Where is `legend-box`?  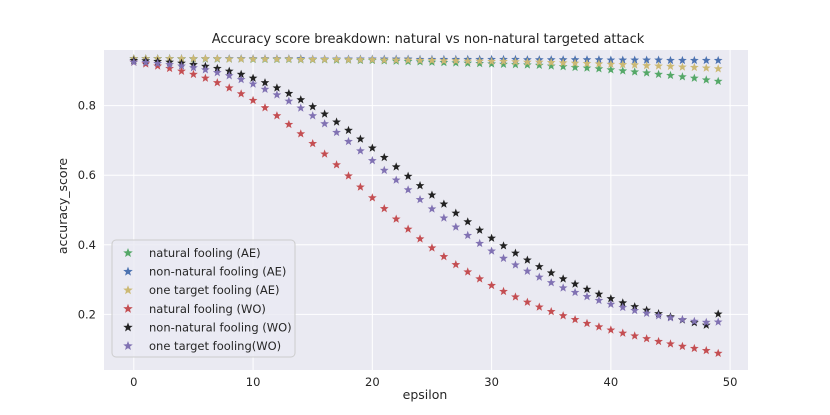 legend-box is located at coordinates (203, 298).